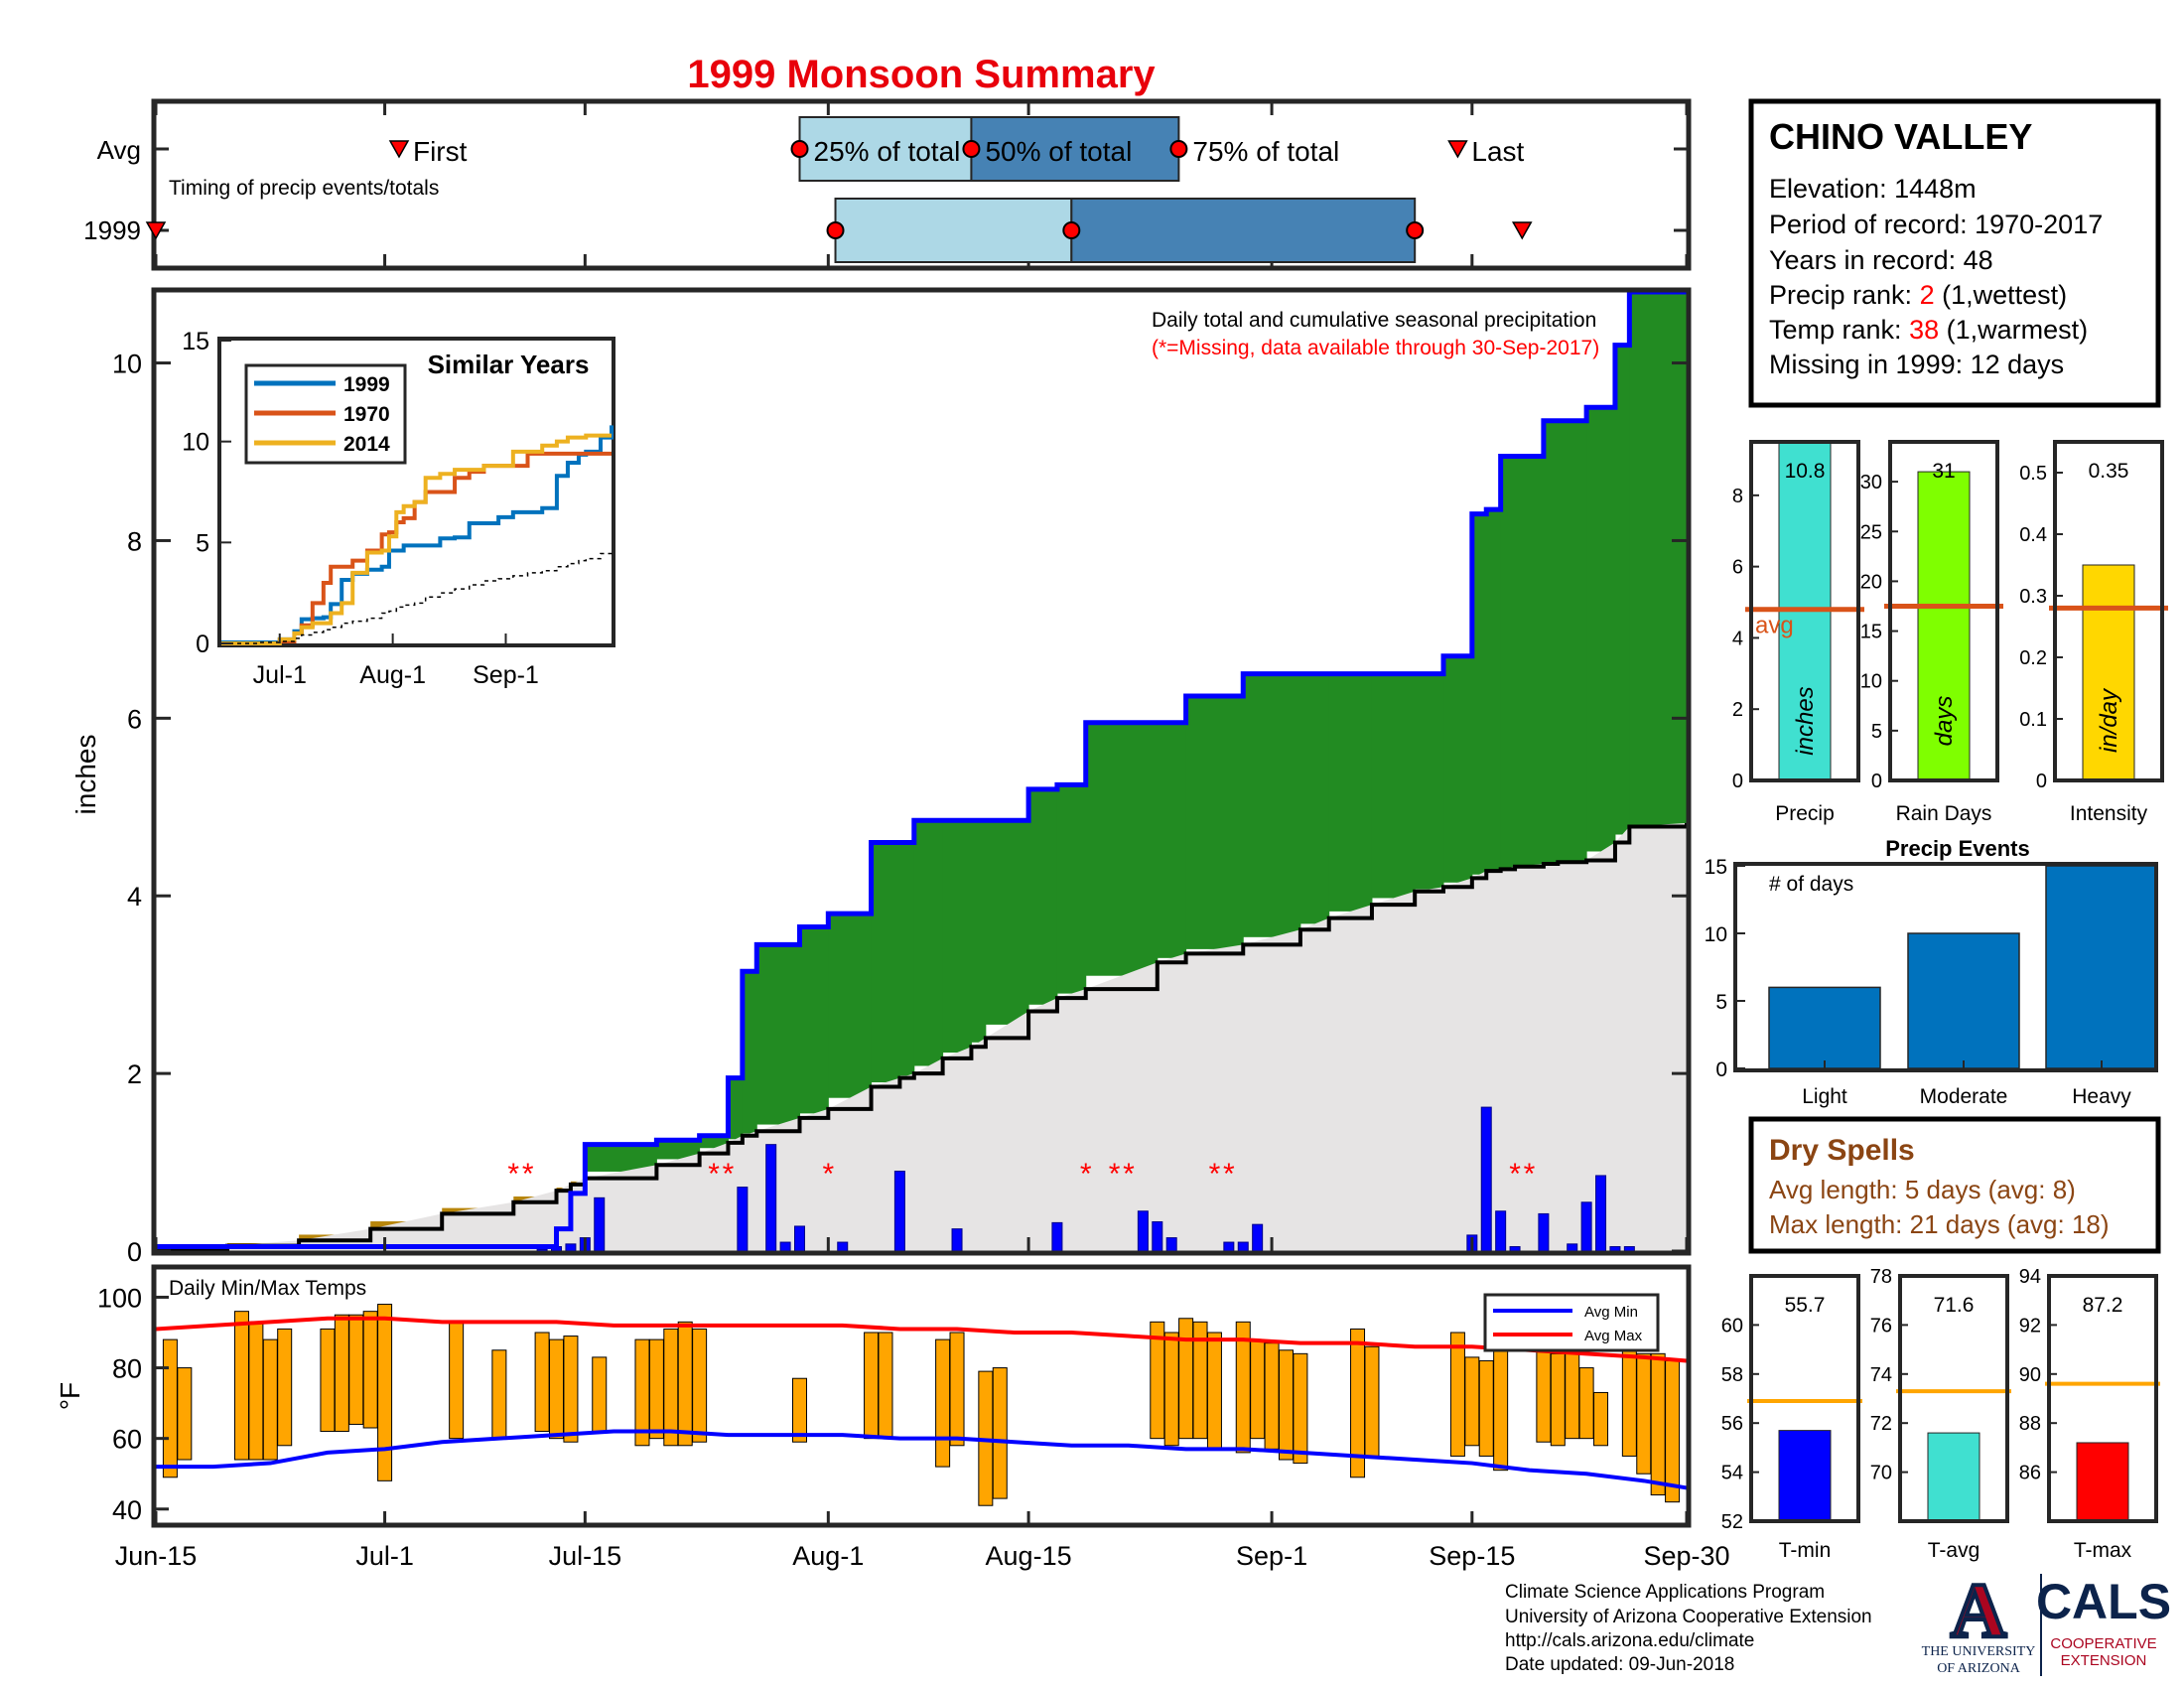  What do you see at coordinates (1979, 1668) in the screenshot?
I see `ua-name-line-2: OF ARIZONA` at bounding box center [1979, 1668].